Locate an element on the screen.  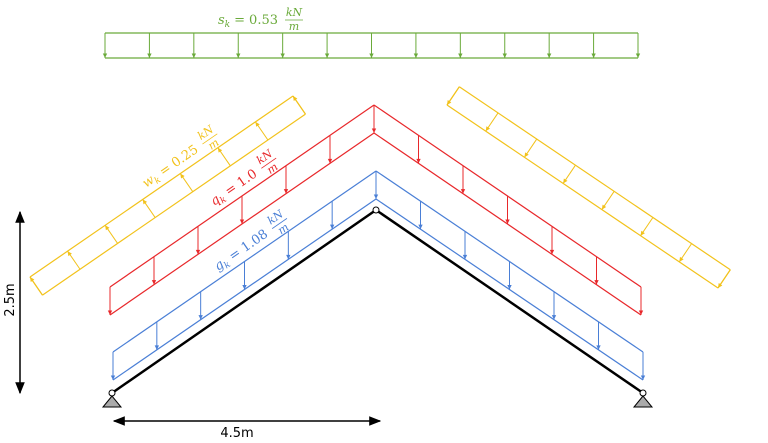
load-formula: sk = 0.53 is located at coordinates (248, 21).